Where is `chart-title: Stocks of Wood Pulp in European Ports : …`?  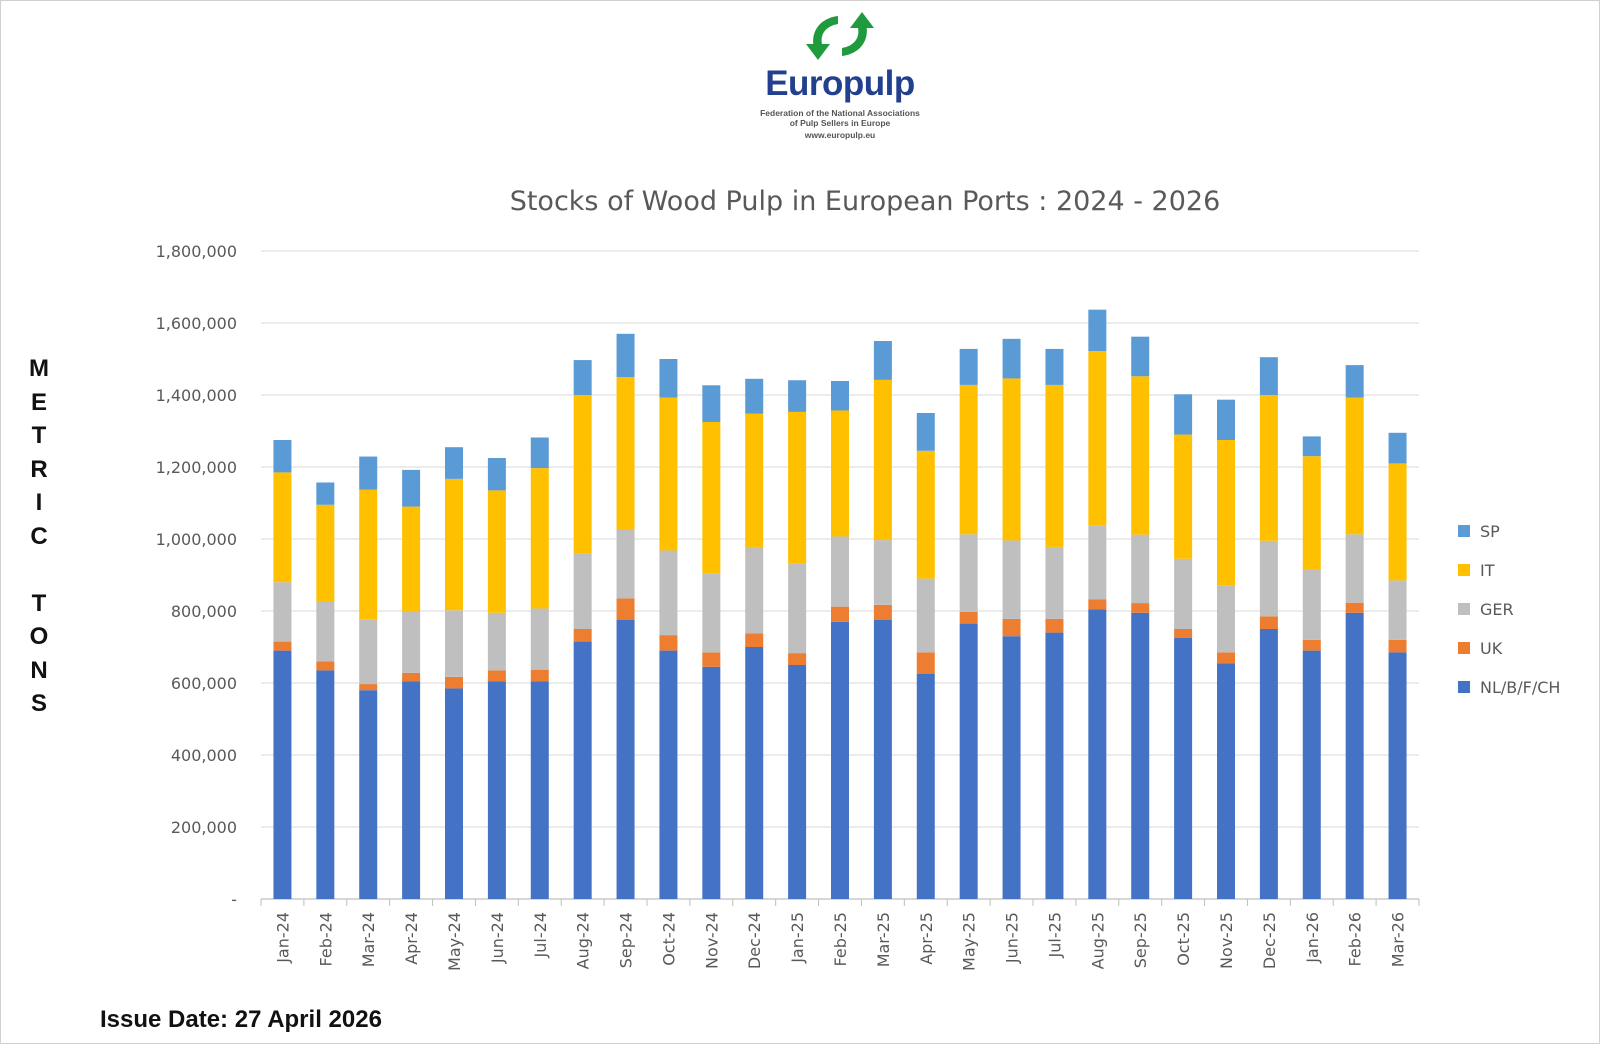 chart-title: Stocks of Wood Pulp in European Ports : … is located at coordinates (865, 201).